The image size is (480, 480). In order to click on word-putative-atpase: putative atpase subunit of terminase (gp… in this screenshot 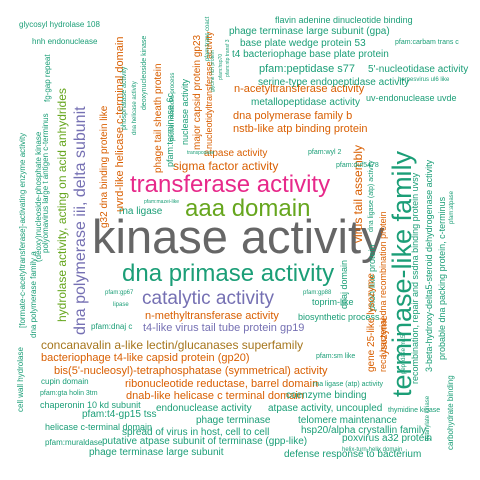, I will do `click(205, 441)`.